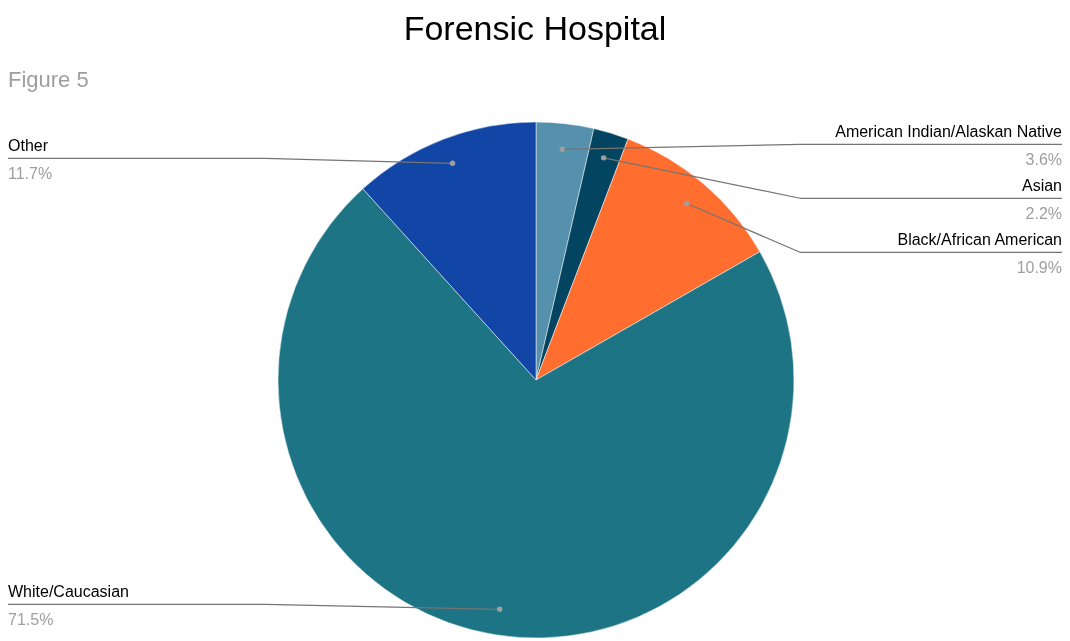  I want to click on slice-label: American Indian/Alaskan Native, so click(949, 132).